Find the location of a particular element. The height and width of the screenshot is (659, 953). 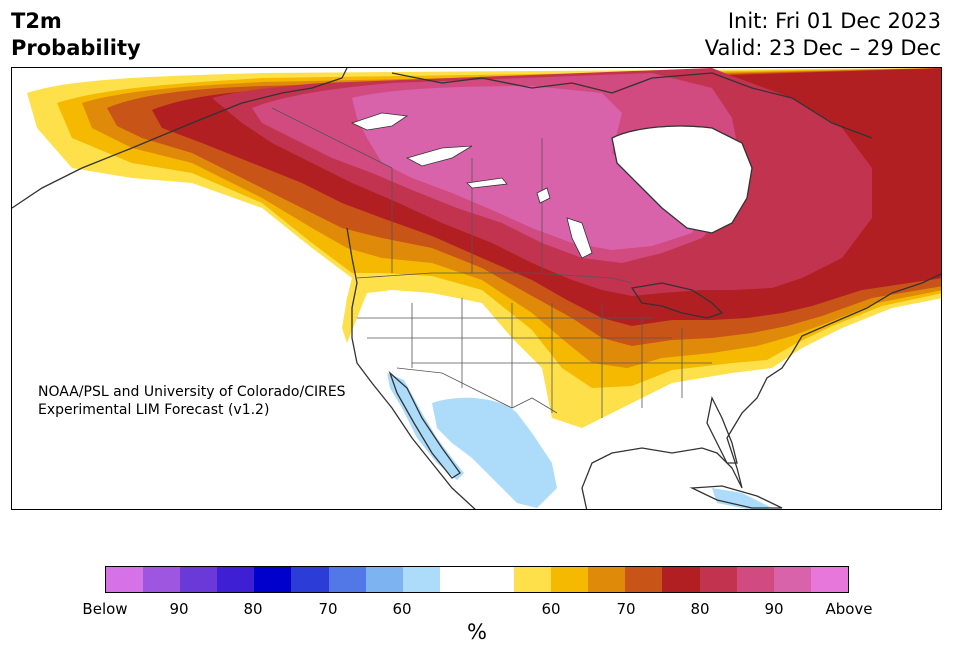

hudson-bay is located at coordinates (682, 179).